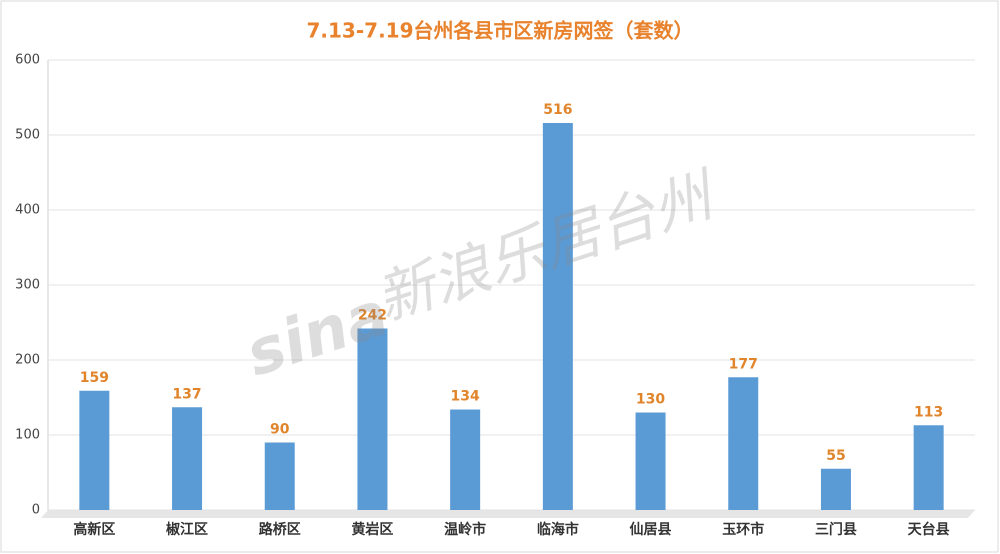  I want to click on y-tick-label: 0, so click(36, 510).